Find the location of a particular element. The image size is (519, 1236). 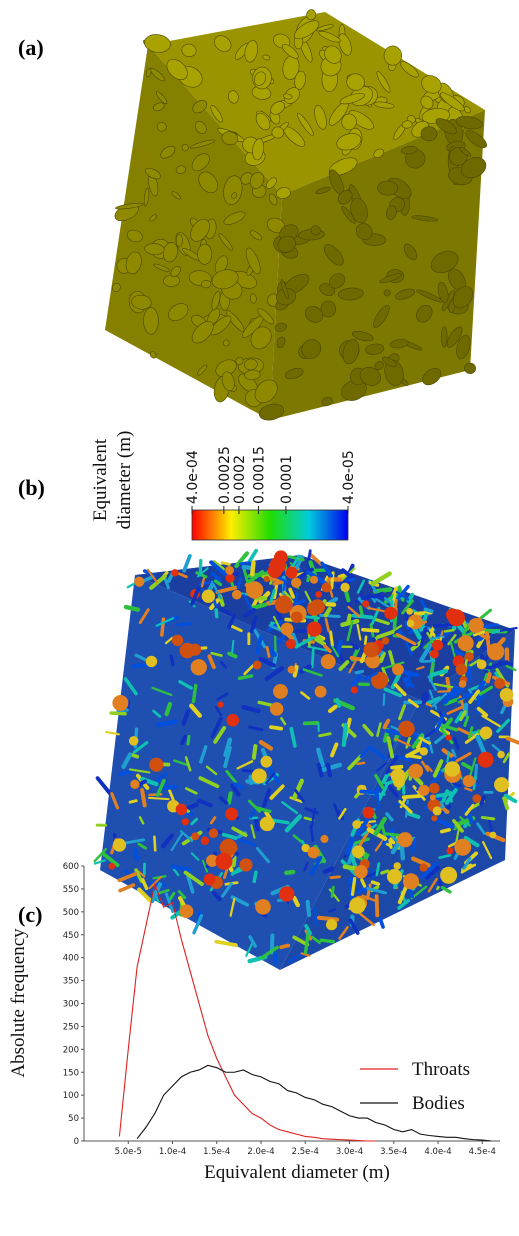

colorbar is located at coordinates (270, 525).